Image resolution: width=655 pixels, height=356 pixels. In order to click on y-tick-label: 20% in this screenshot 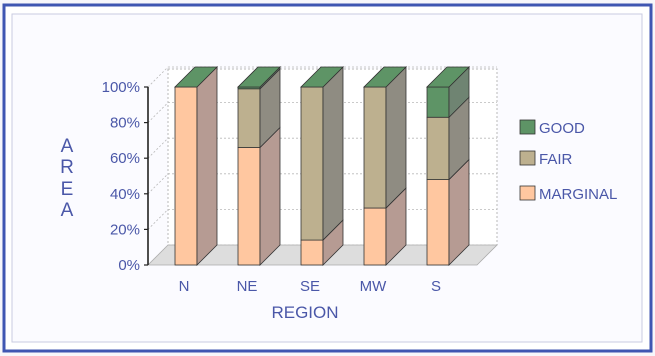, I will do `click(125, 229)`.